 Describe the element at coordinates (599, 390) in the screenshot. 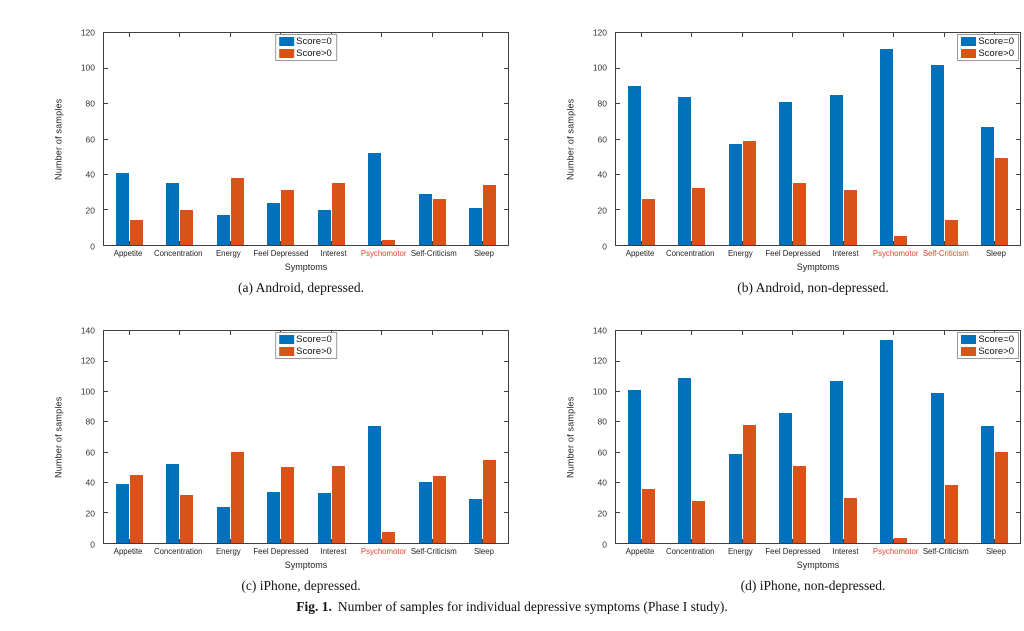

I see `y-tick-label-100: 100` at that location.